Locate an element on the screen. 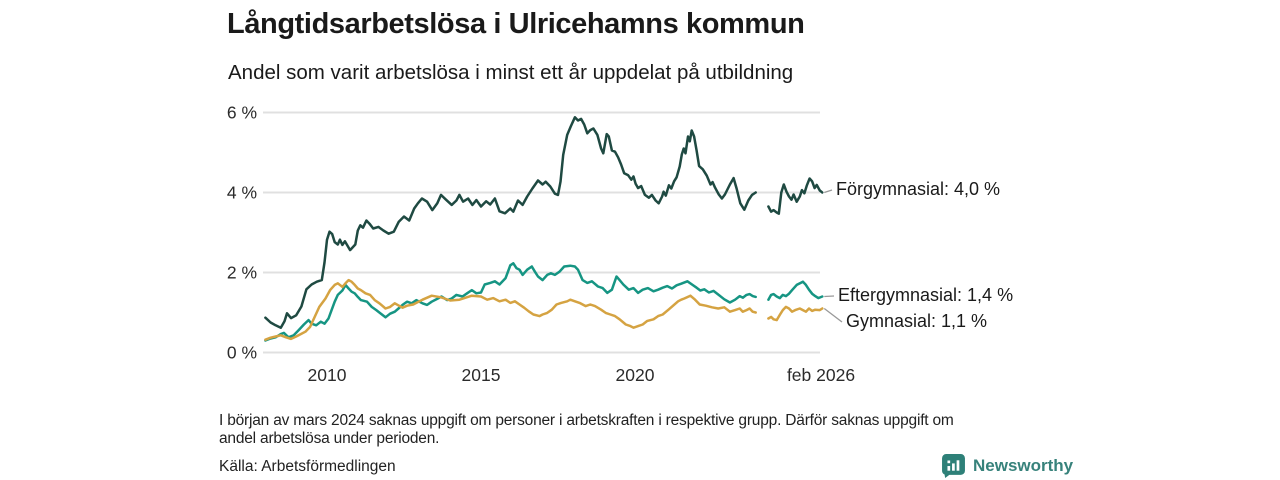  series-line-eftergymnasial-seg0 is located at coordinates (510, 302).